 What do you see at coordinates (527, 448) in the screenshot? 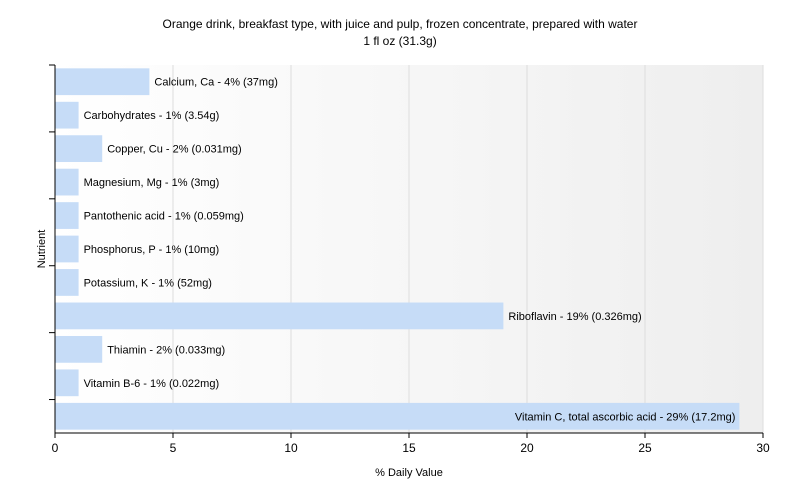
I see `x-tick-label: 20` at bounding box center [527, 448].